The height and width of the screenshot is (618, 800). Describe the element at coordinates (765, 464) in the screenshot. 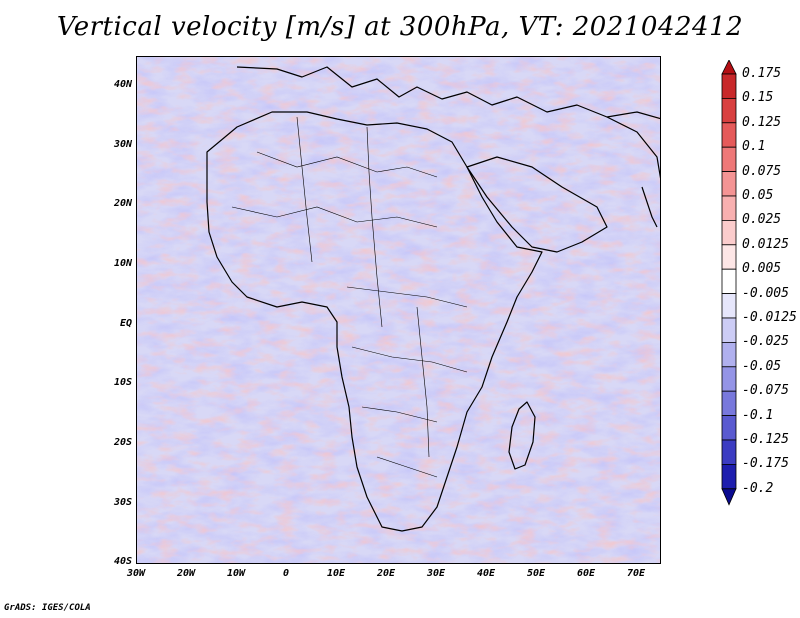

I see `colorbar-level-label: -0.175` at that location.